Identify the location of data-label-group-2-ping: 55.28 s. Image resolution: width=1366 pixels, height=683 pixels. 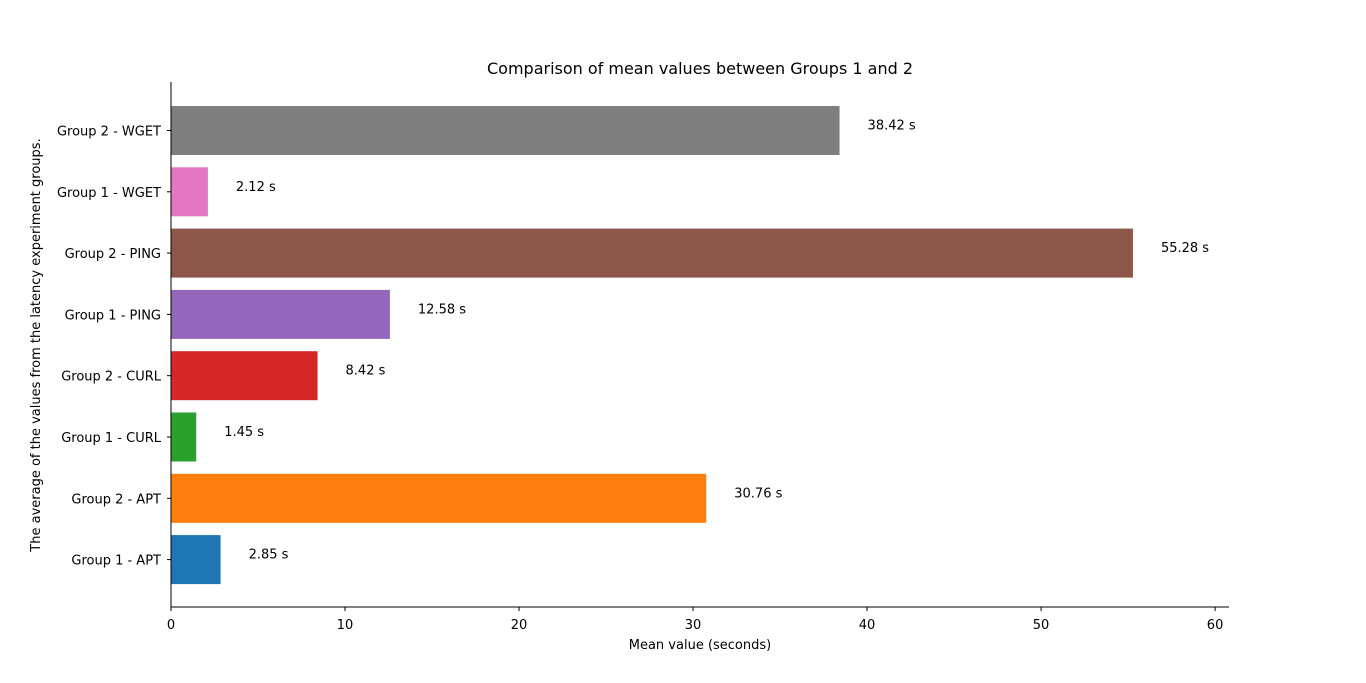
(1185, 248).